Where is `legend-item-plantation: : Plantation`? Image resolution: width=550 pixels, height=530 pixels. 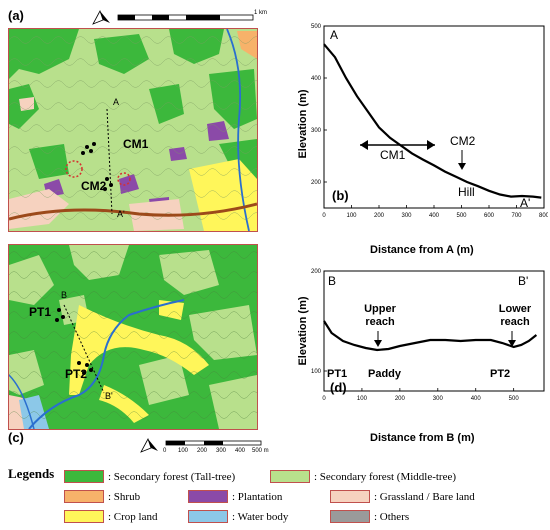
legend-item-plantation: : Plantation is located at coordinates (235, 496).